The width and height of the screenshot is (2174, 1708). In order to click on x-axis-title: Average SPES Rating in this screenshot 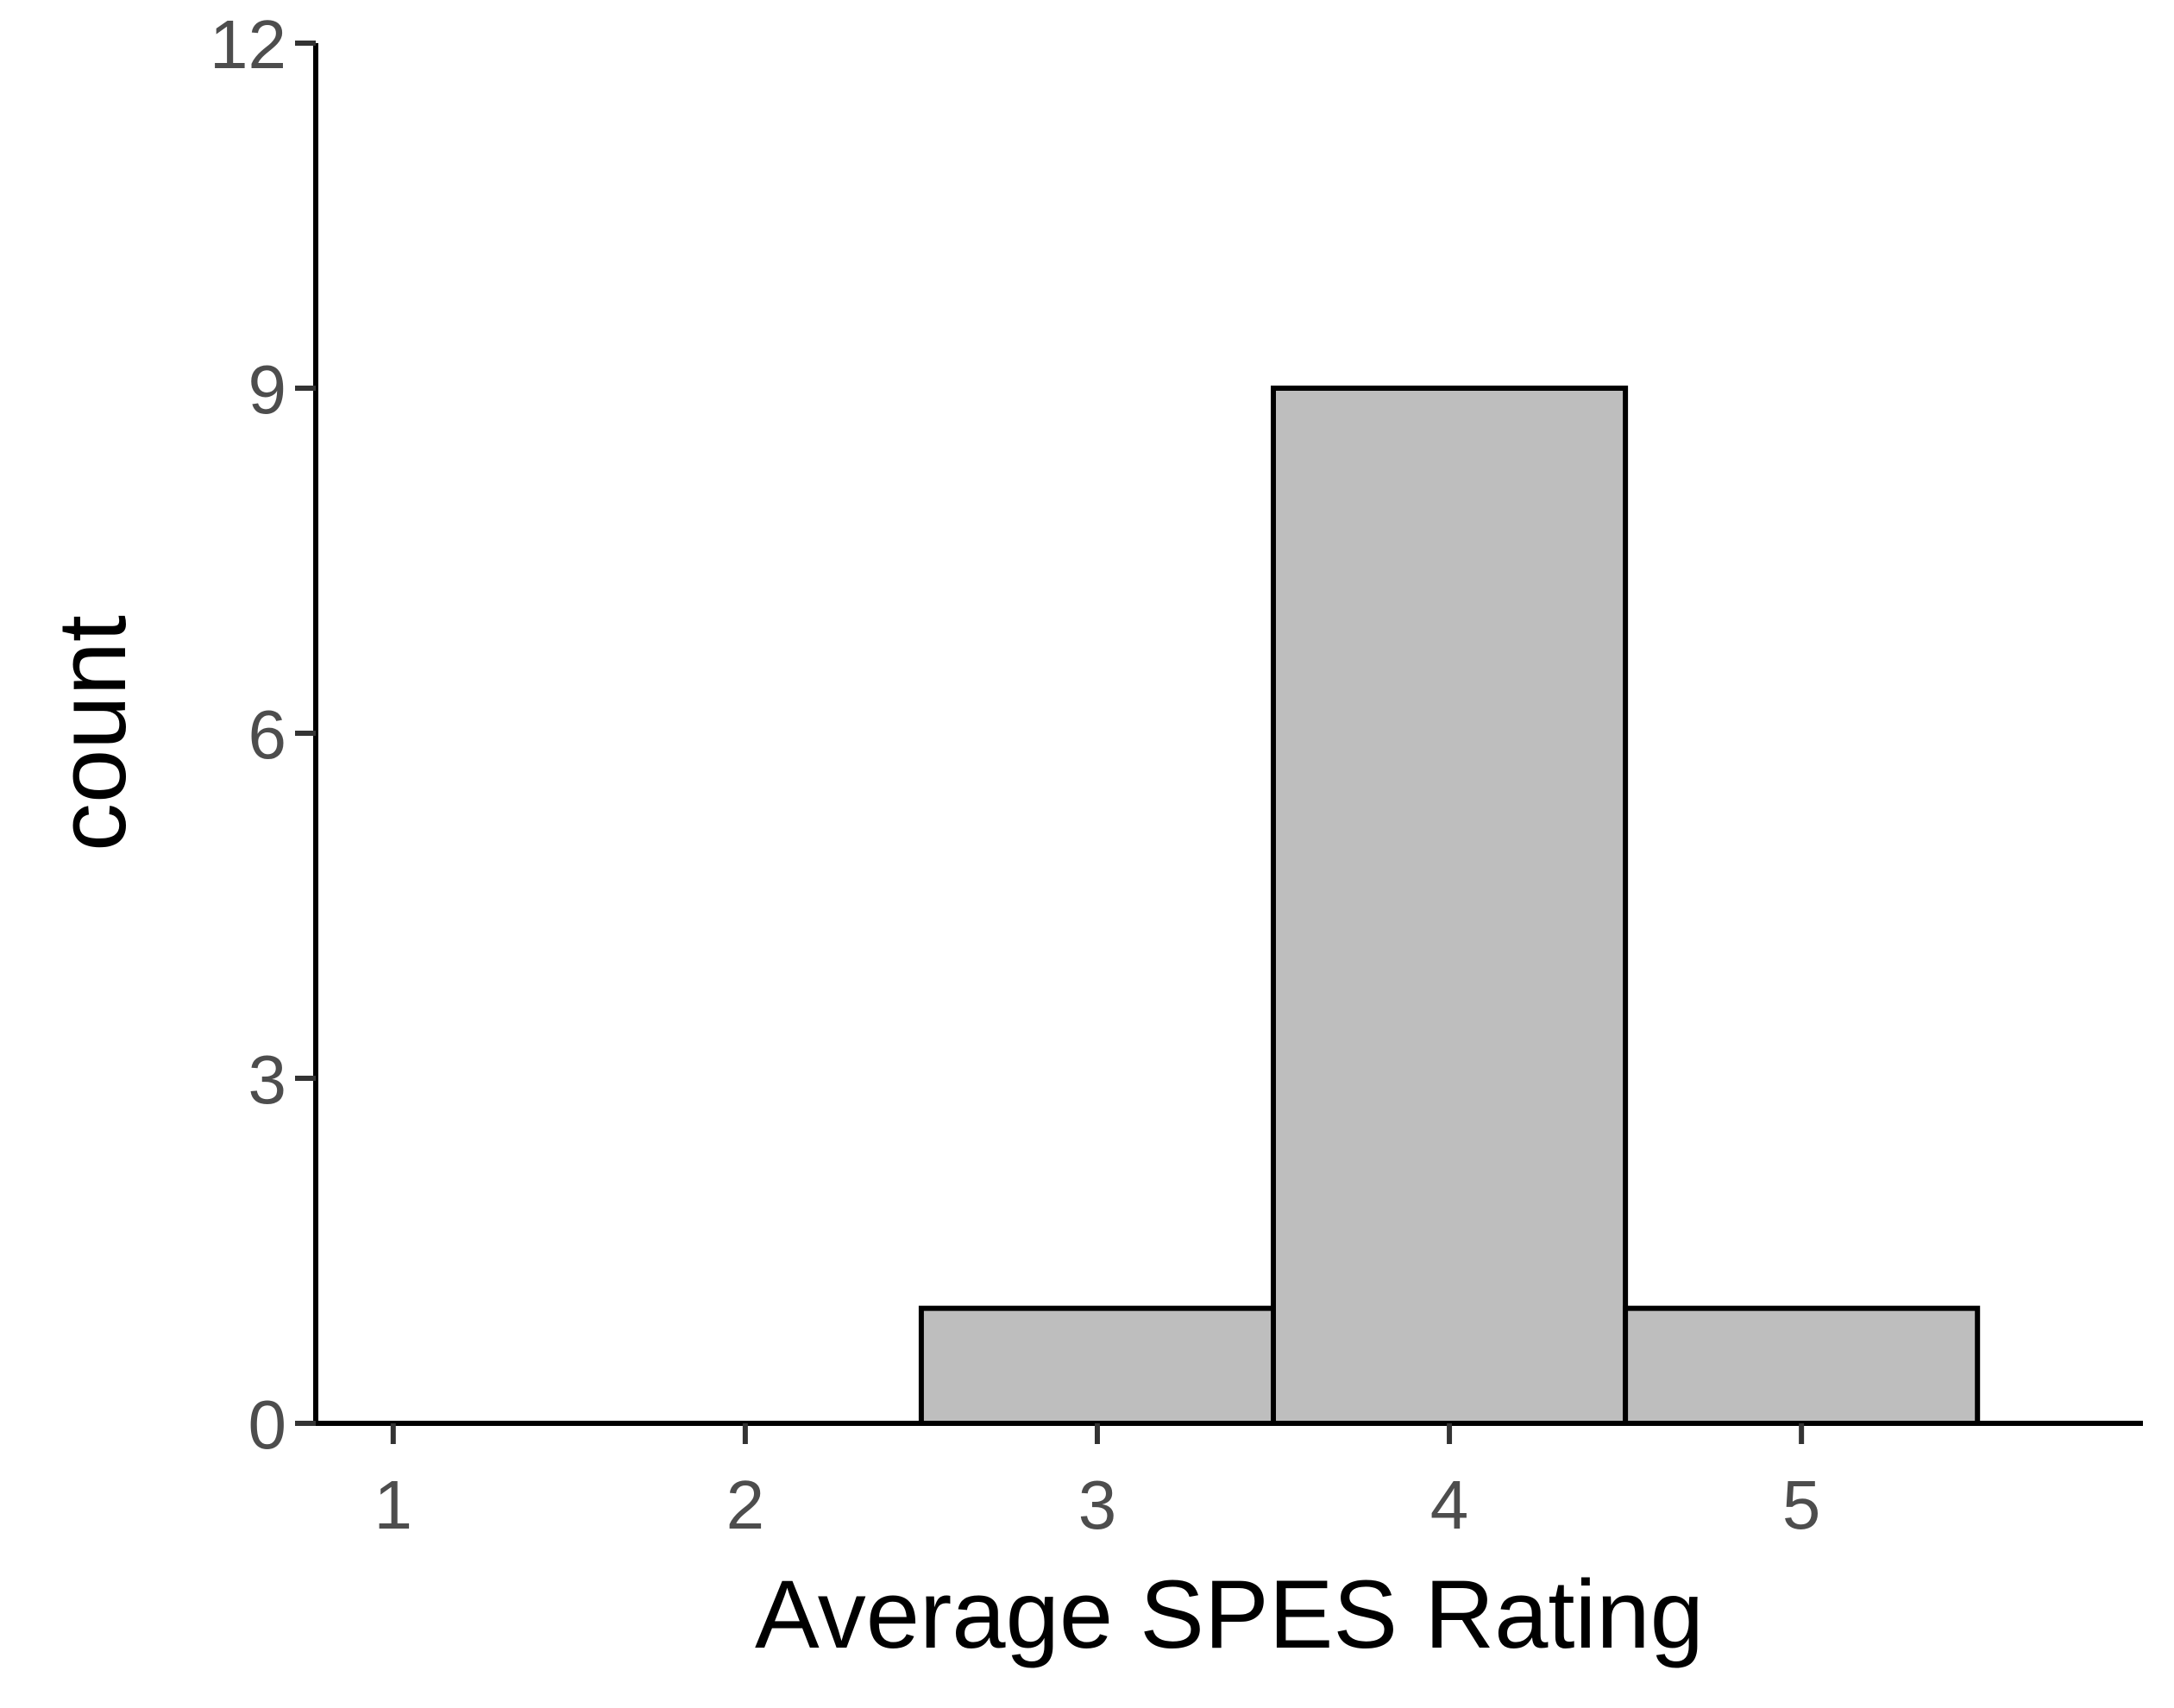, I will do `click(1229, 1614)`.